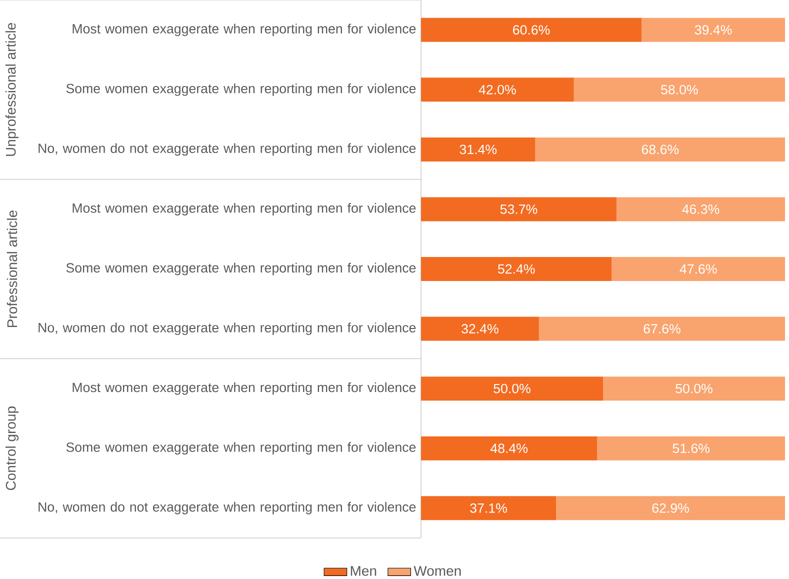 Image resolution: width=789 pixels, height=579 pixels. I want to click on data-label: 46.3%, so click(701, 209).